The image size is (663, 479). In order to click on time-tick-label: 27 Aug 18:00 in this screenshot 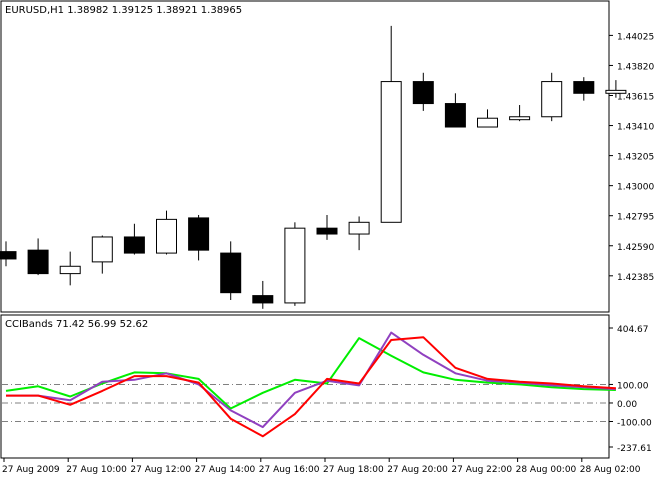, I will do `click(353, 470)`.